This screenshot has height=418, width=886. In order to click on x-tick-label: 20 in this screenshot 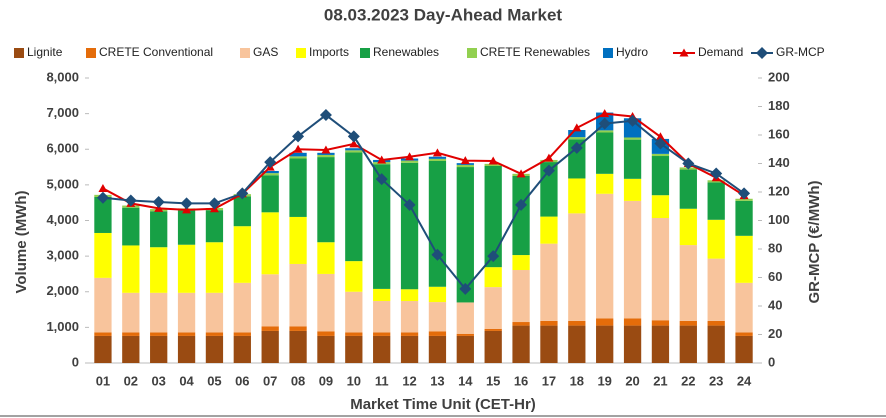, I will do `click(632, 380)`.